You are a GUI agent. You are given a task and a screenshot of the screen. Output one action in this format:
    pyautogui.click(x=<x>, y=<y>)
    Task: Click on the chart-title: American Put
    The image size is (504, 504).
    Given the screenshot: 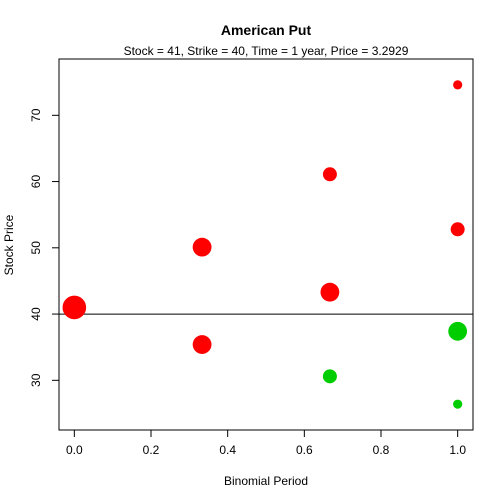 What is the action you would take?
    pyautogui.click(x=266, y=30)
    